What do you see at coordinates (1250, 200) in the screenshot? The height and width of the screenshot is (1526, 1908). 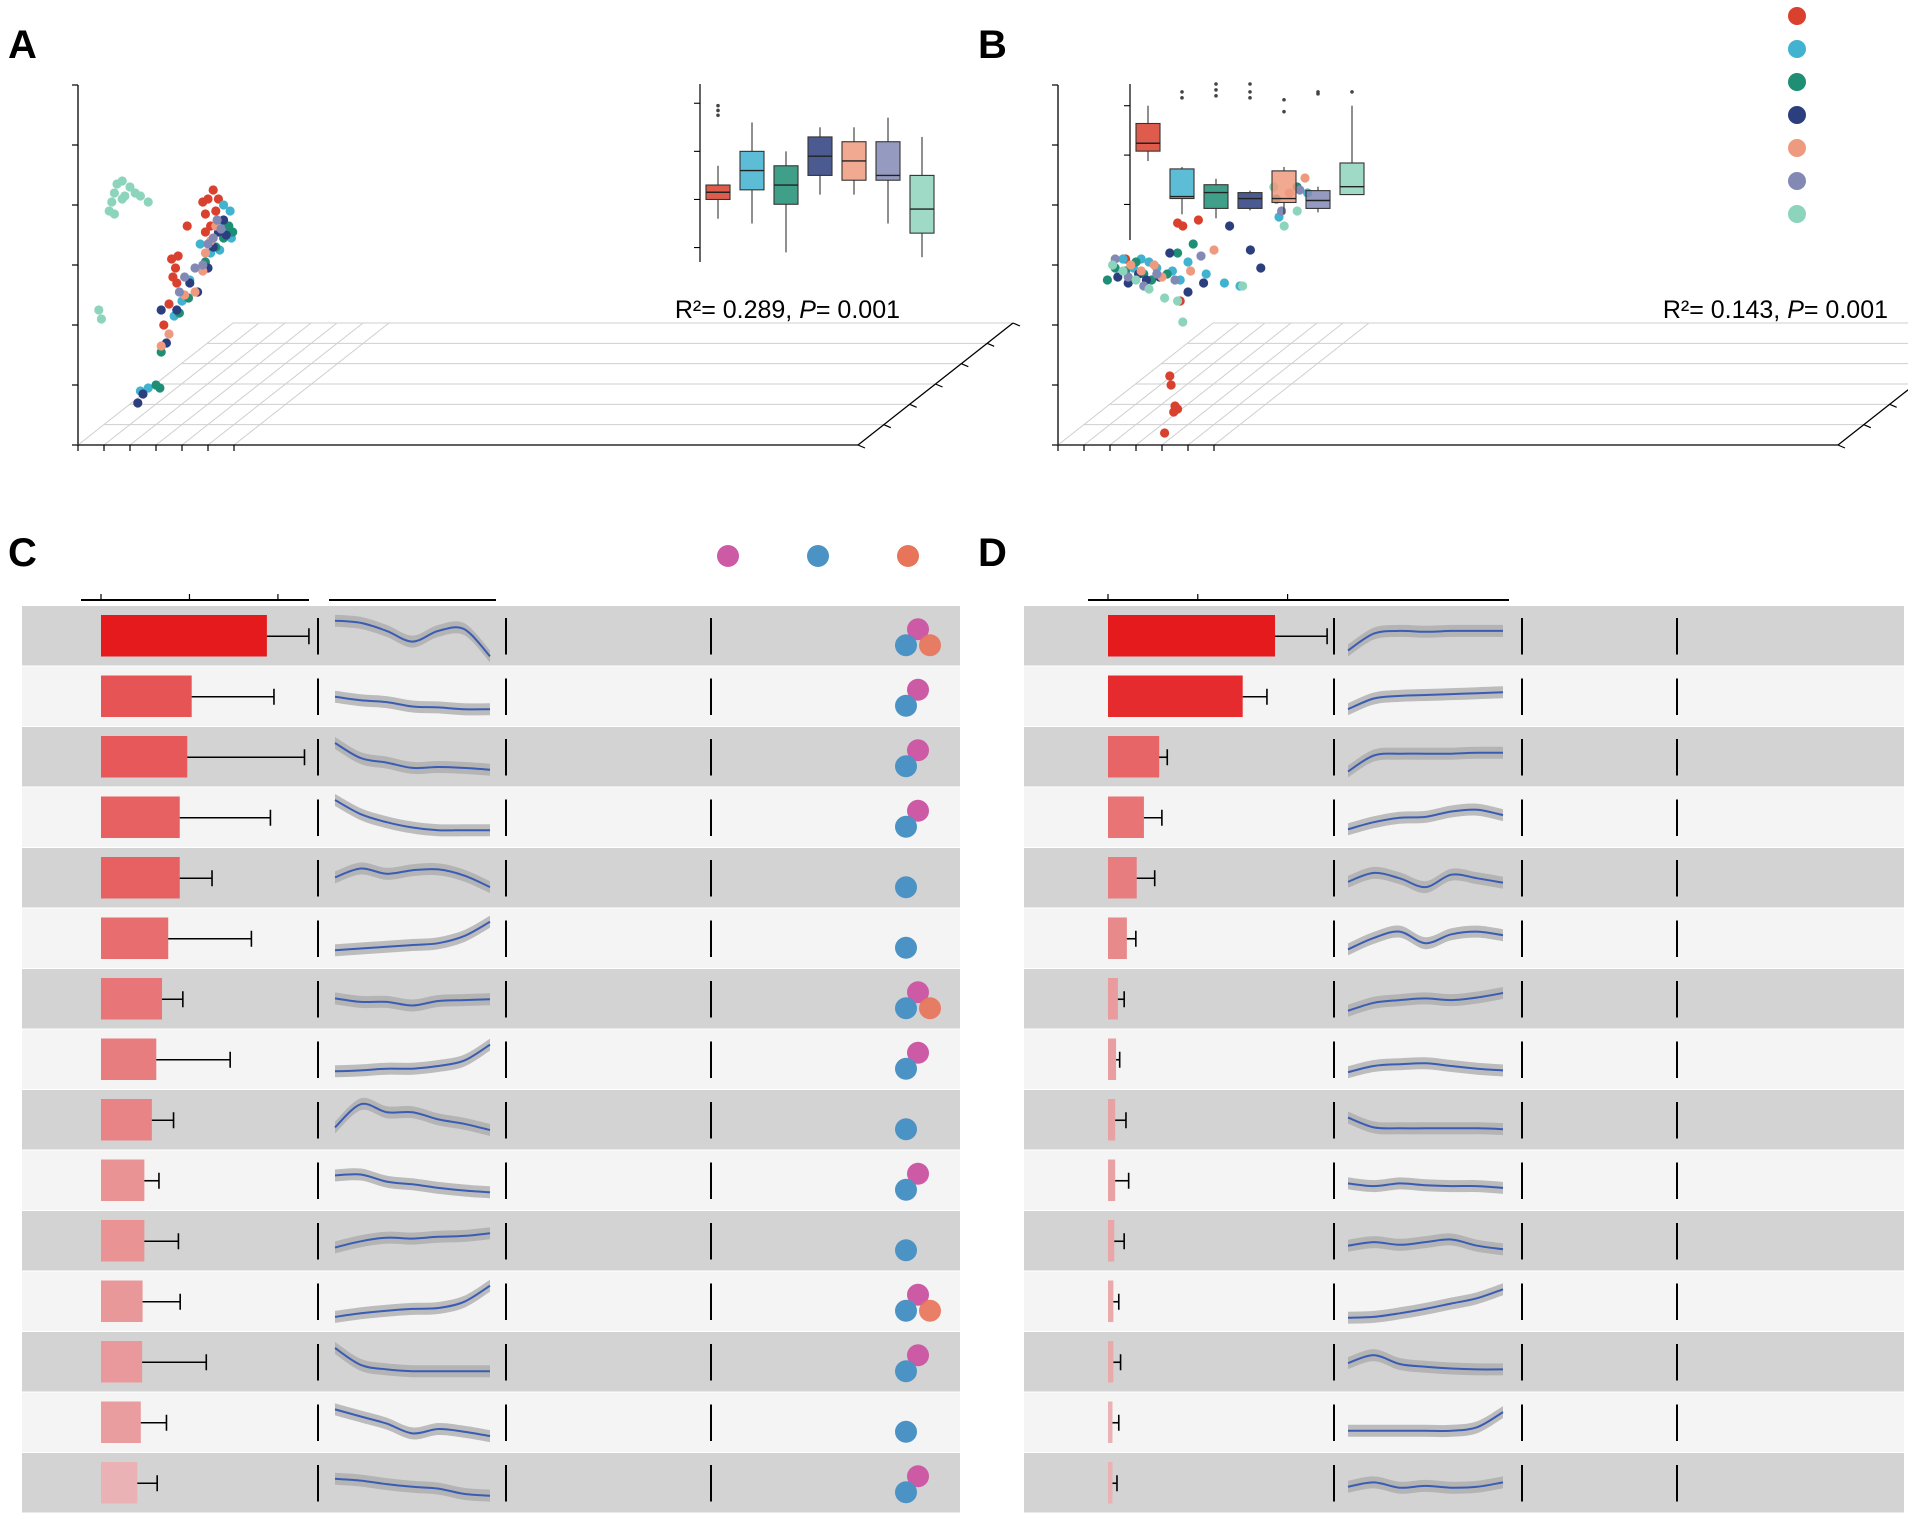 I see `box-2yr` at bounding box center [1250, 200].